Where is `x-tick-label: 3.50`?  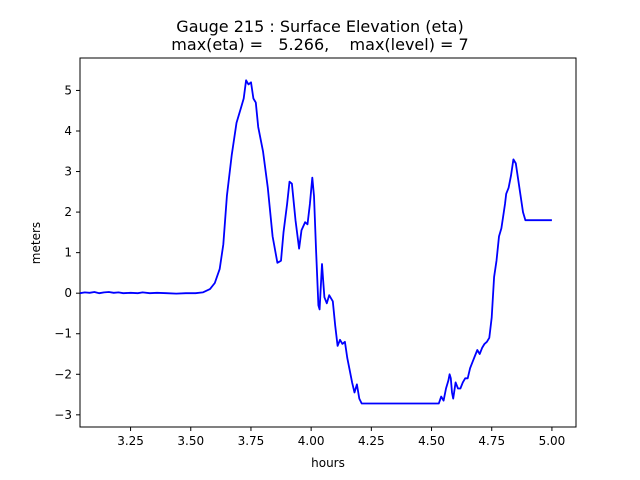 x-tick-label: 3.50 is located at coordinates (190, 441).